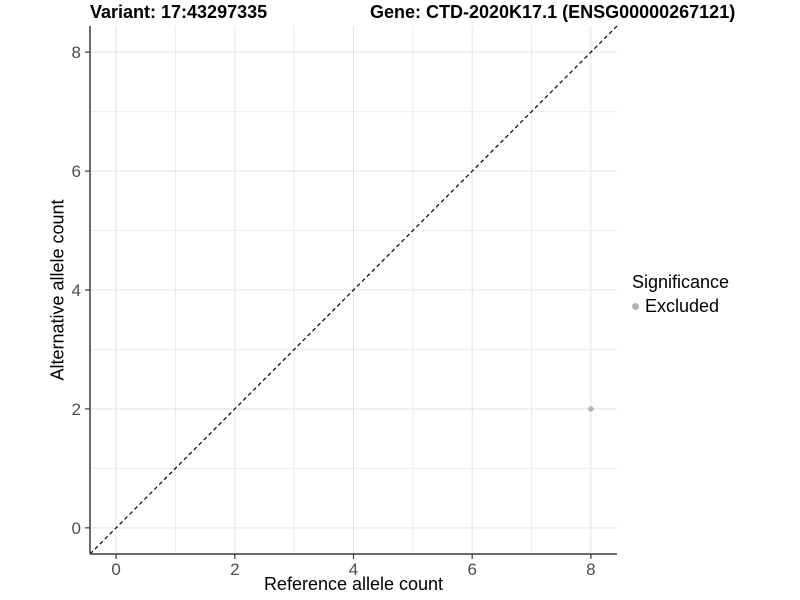  Describe the element at coordinates (234, 569) in the screenshot. I see `x-tick-label: 2` at that location.